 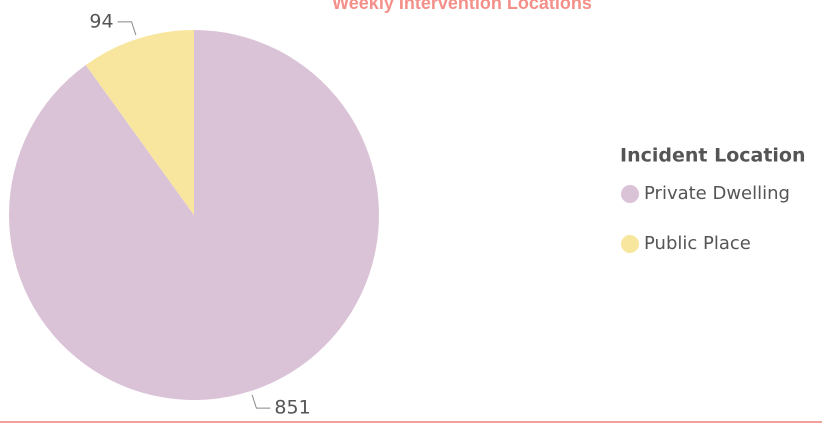 I want to click on data-label: 851, so click(x=292, y=408).